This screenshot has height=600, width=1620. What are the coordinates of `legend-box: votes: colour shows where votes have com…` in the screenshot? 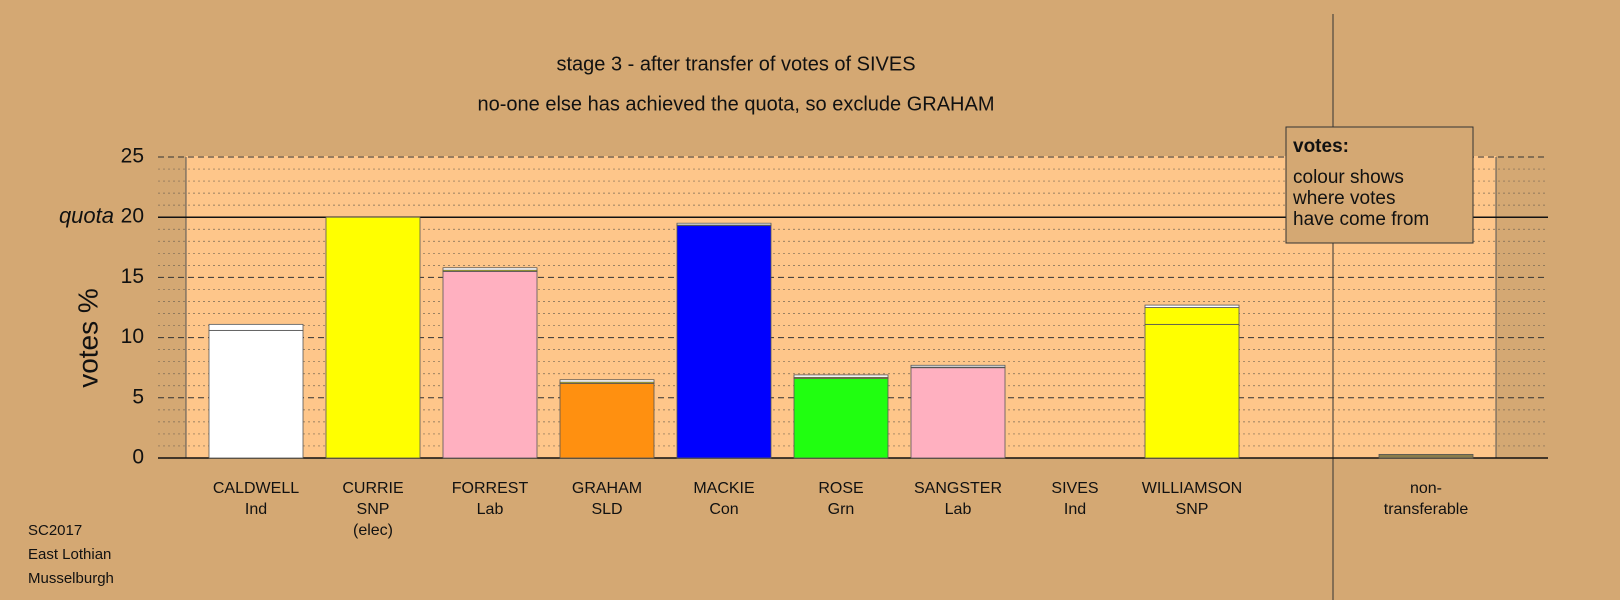 It's located at (1379, 185).